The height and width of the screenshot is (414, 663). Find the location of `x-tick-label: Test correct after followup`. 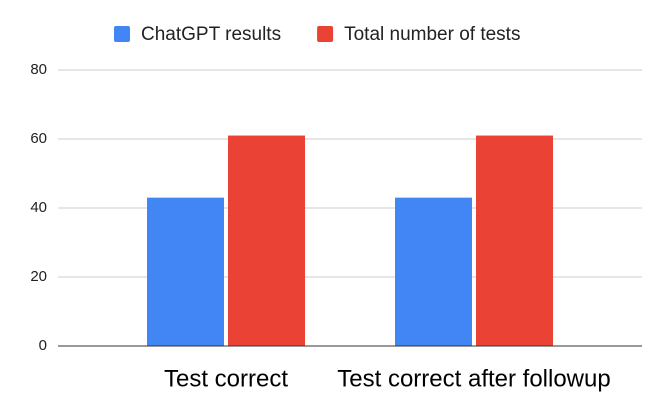

x-tick-label: Test correct after followup is located at coordinates (473, 378).